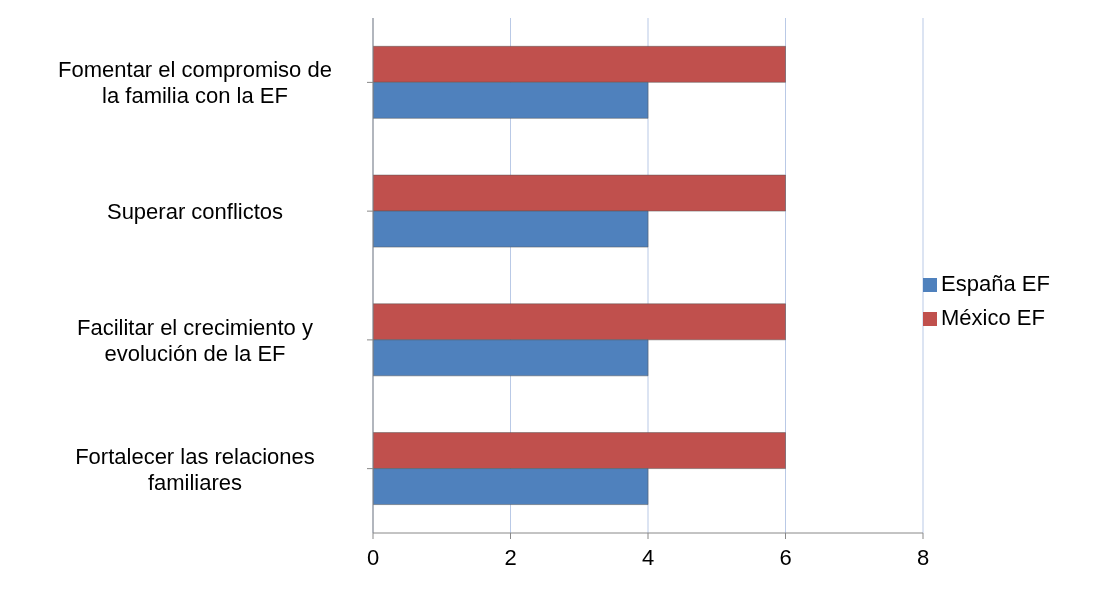  What do you see at coordinates (195, 469) in the screenshot?
I see `y-tick-label: Fortalecer las relaciones familiares` at bounding box center [195, 469].